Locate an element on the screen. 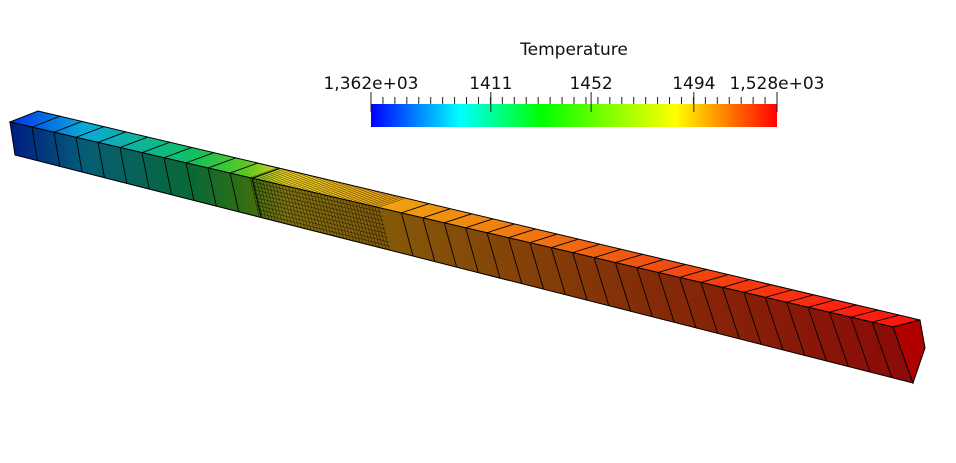 This screenshot has width=956, height=463. colorbar-tick-label: 1452 is located at coordinates (590, 84).